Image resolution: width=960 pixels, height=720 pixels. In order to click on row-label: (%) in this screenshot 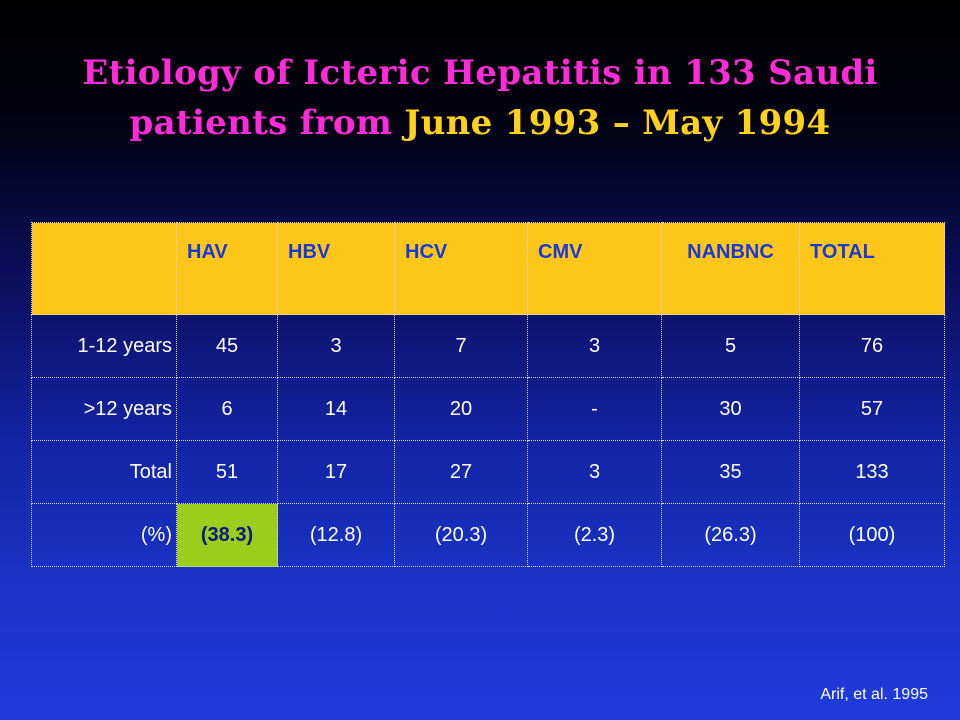, I will do `click(104, 535)`.